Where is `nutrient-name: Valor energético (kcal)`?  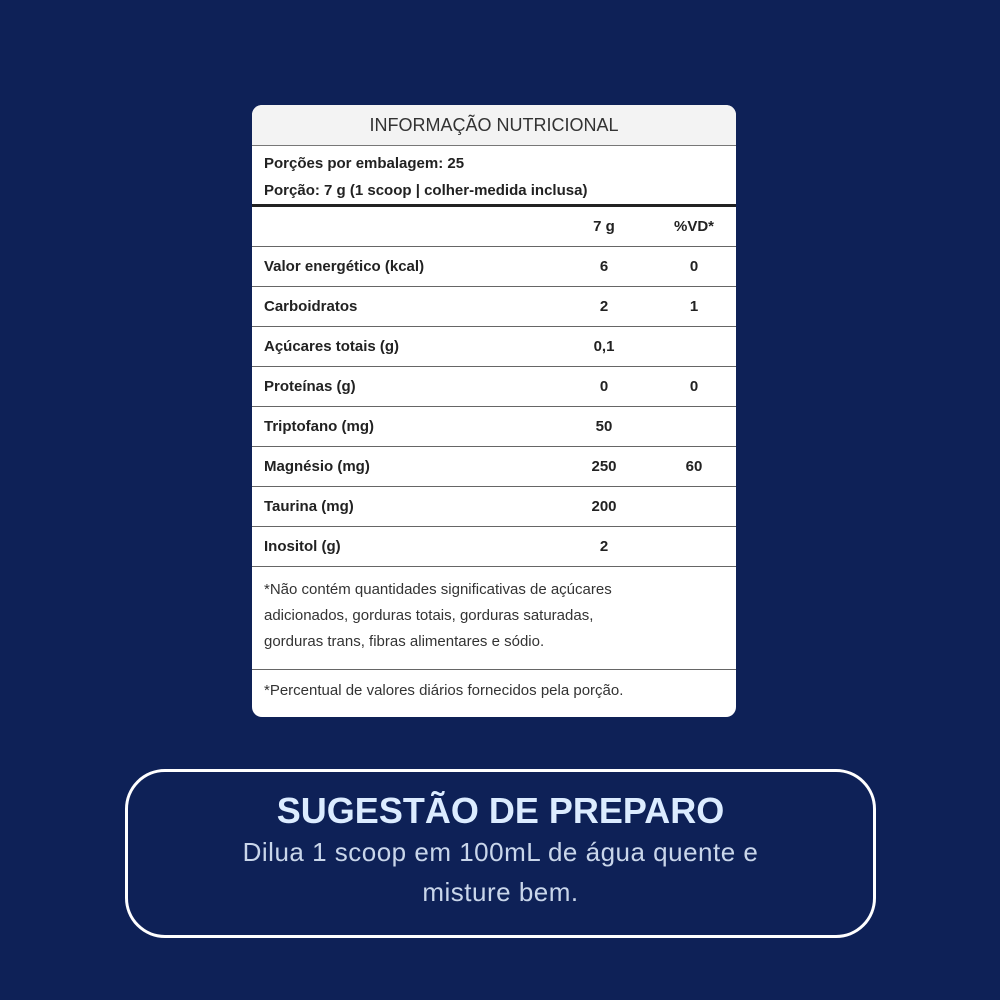
nutrient-name: Valor energético (kcal) is located at coordinates (344, 266).